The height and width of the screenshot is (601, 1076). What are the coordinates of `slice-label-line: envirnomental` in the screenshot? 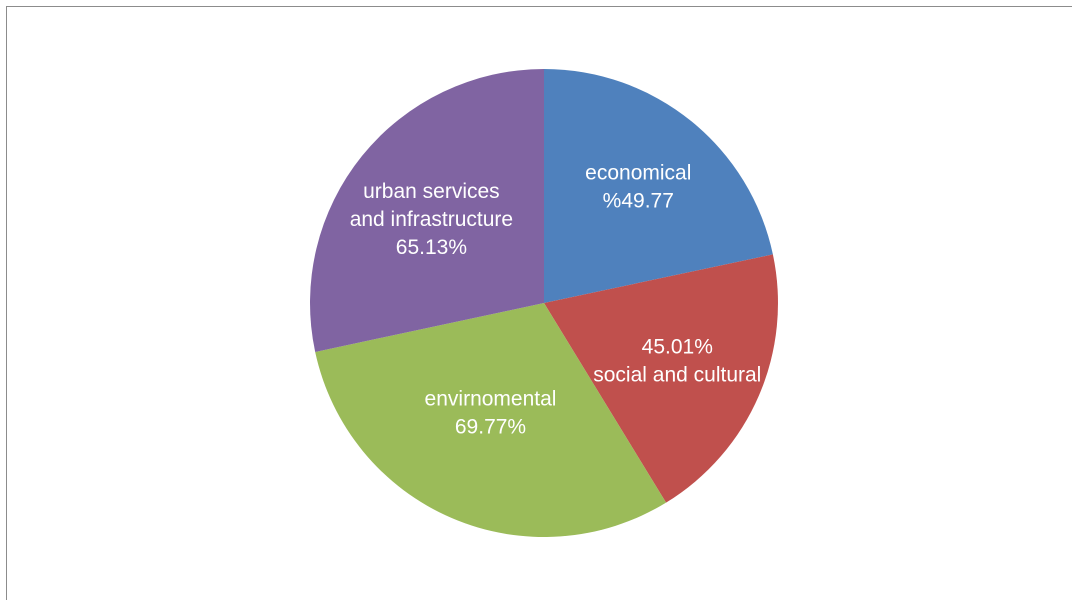 It's located at (491, 398).